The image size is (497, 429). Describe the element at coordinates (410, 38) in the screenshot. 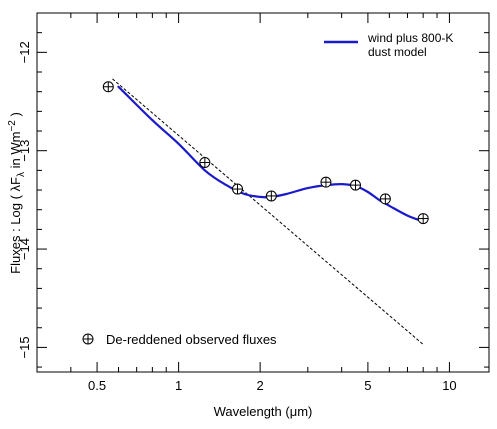

I see `legend-line-label-1: wind plus 800-K` at that location.